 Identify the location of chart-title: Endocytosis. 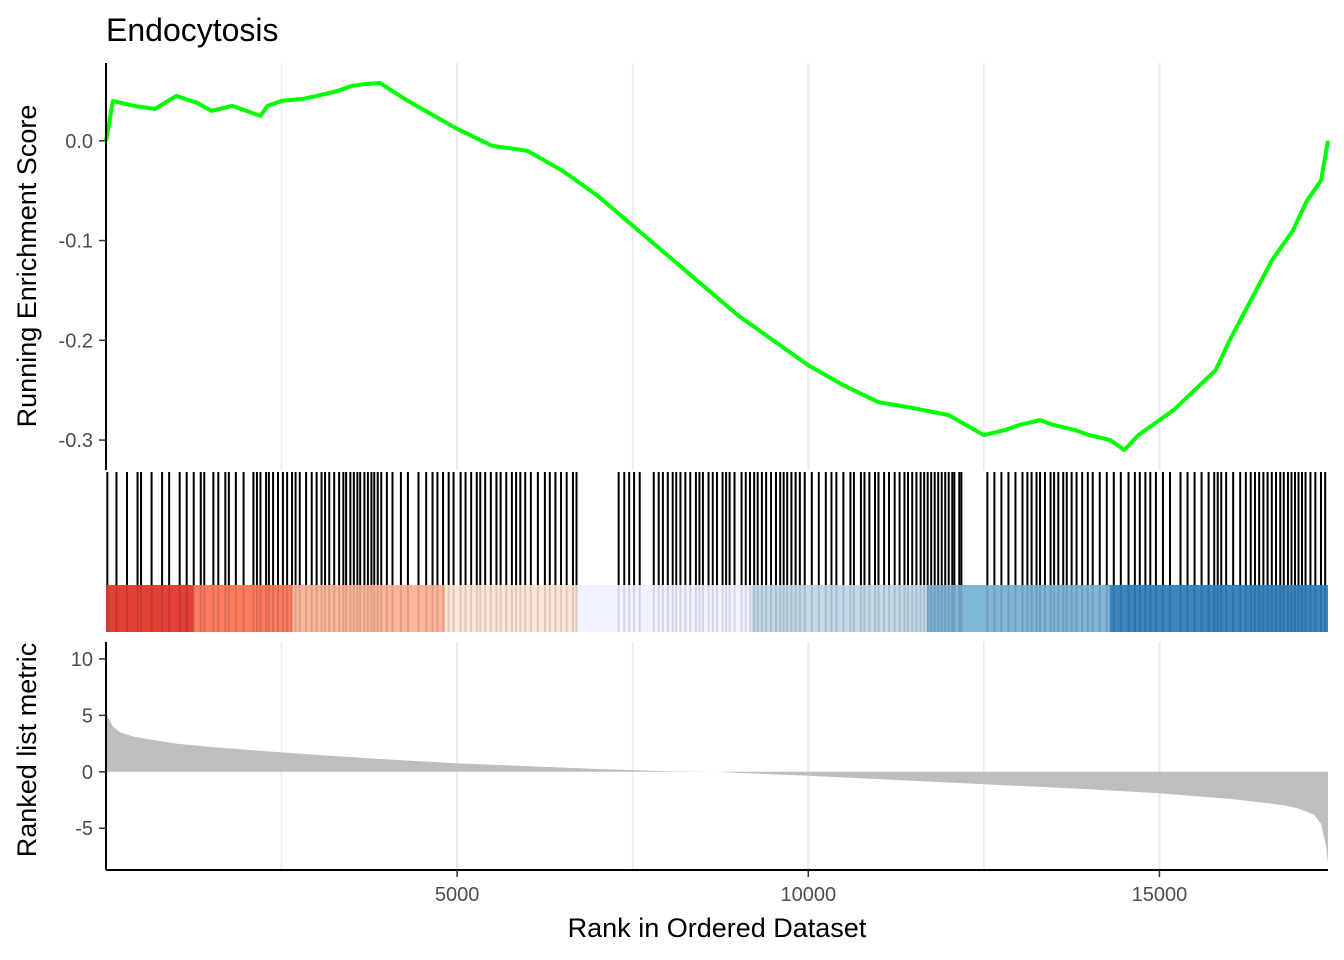
(192, 30).